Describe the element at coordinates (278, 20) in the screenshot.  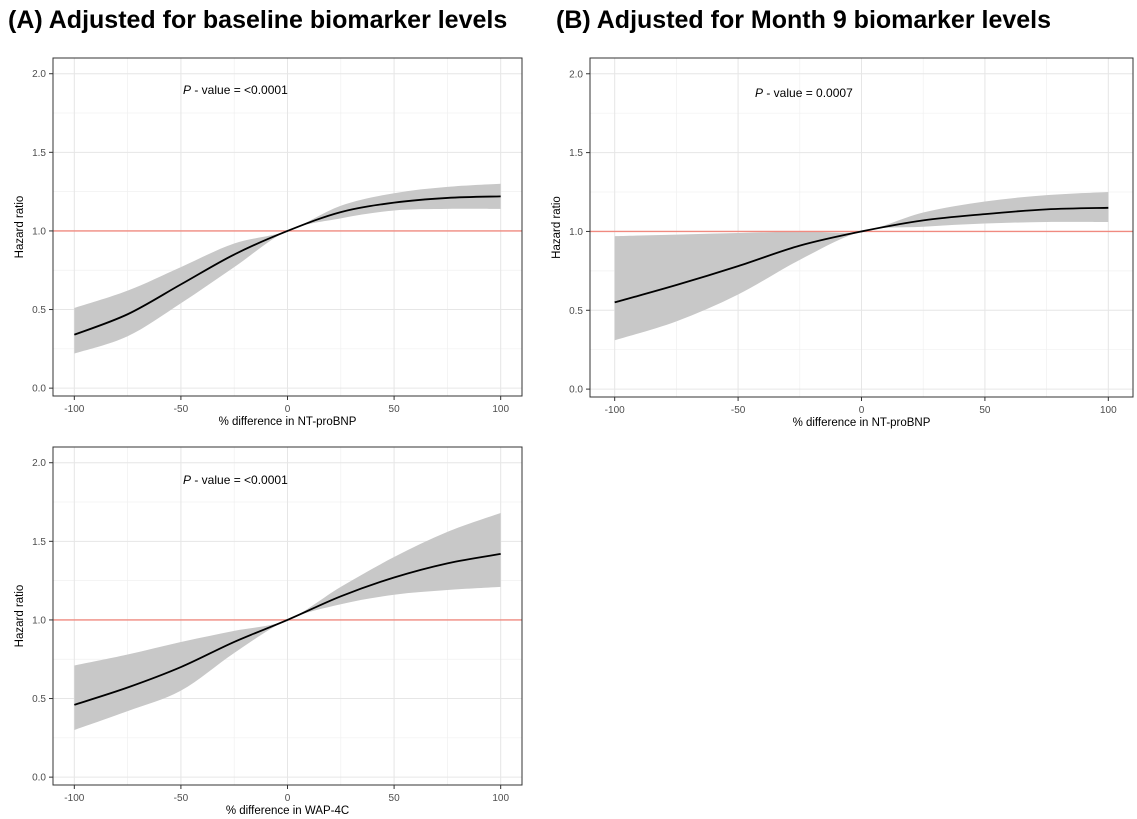
I see `panel-a-title-text: Adjusted for baseline biomarker levels` at that location.